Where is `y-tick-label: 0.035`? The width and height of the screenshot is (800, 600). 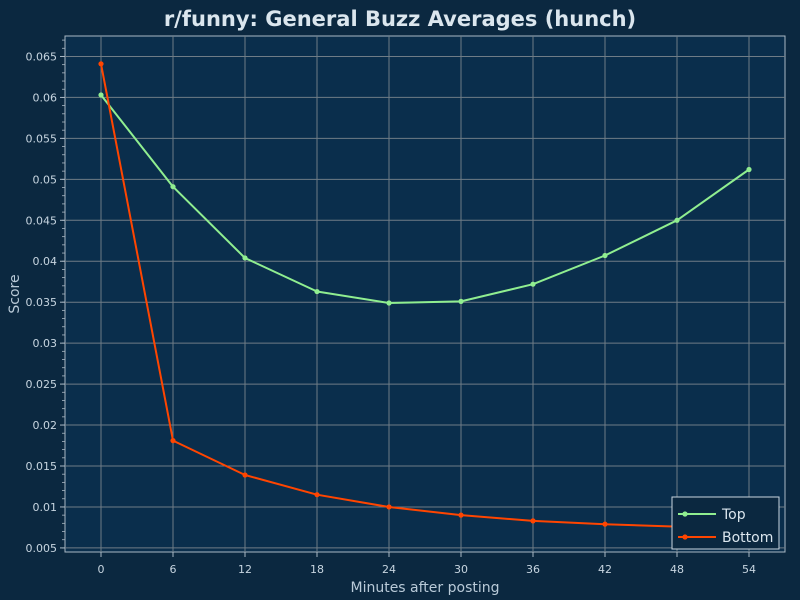
y-tick-label: 0.035 is located at coordinates (42, 302).